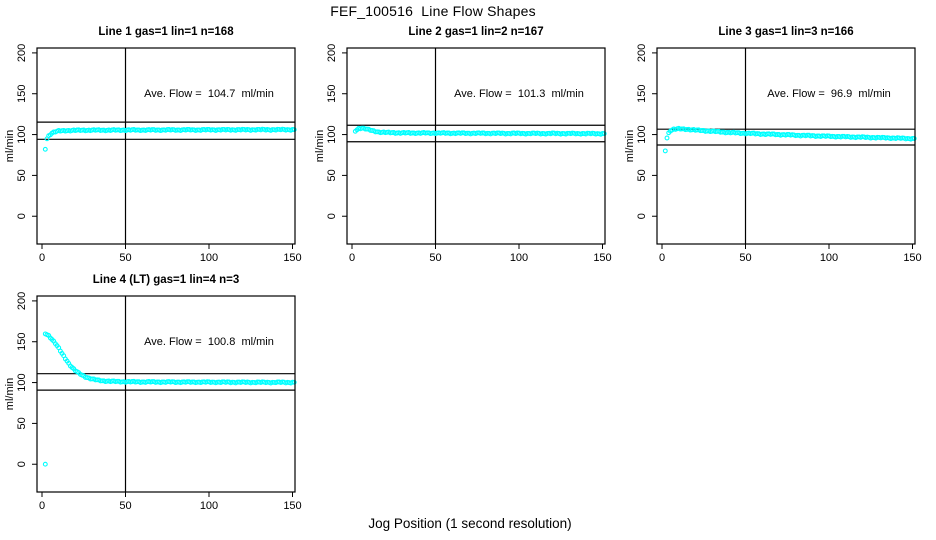  I want to click on ave-flow-annotation: Ave. Flow = 104.7 ml/min, so click(209, 94).